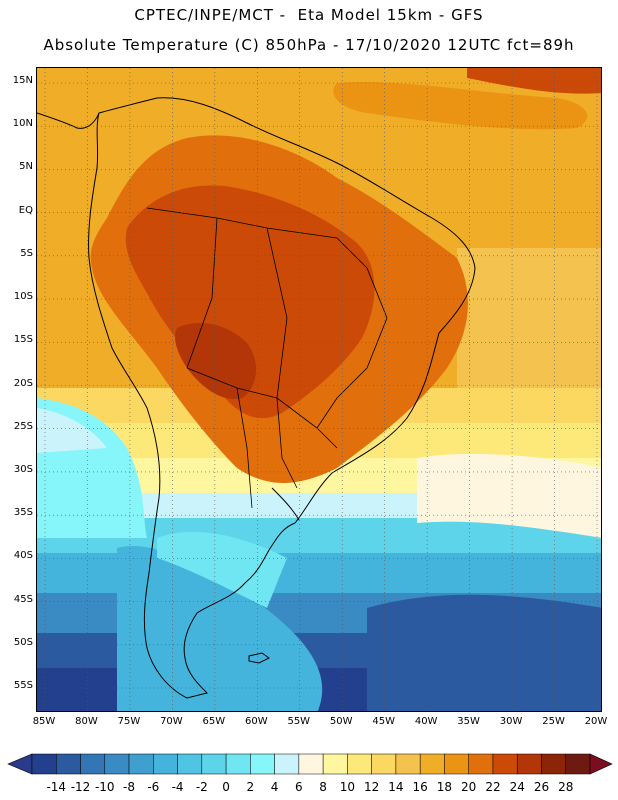  What do you see at coordinates (23, 383) in the screenshot?
I see `lat-label: 20S` at bounding box center [23, 383].